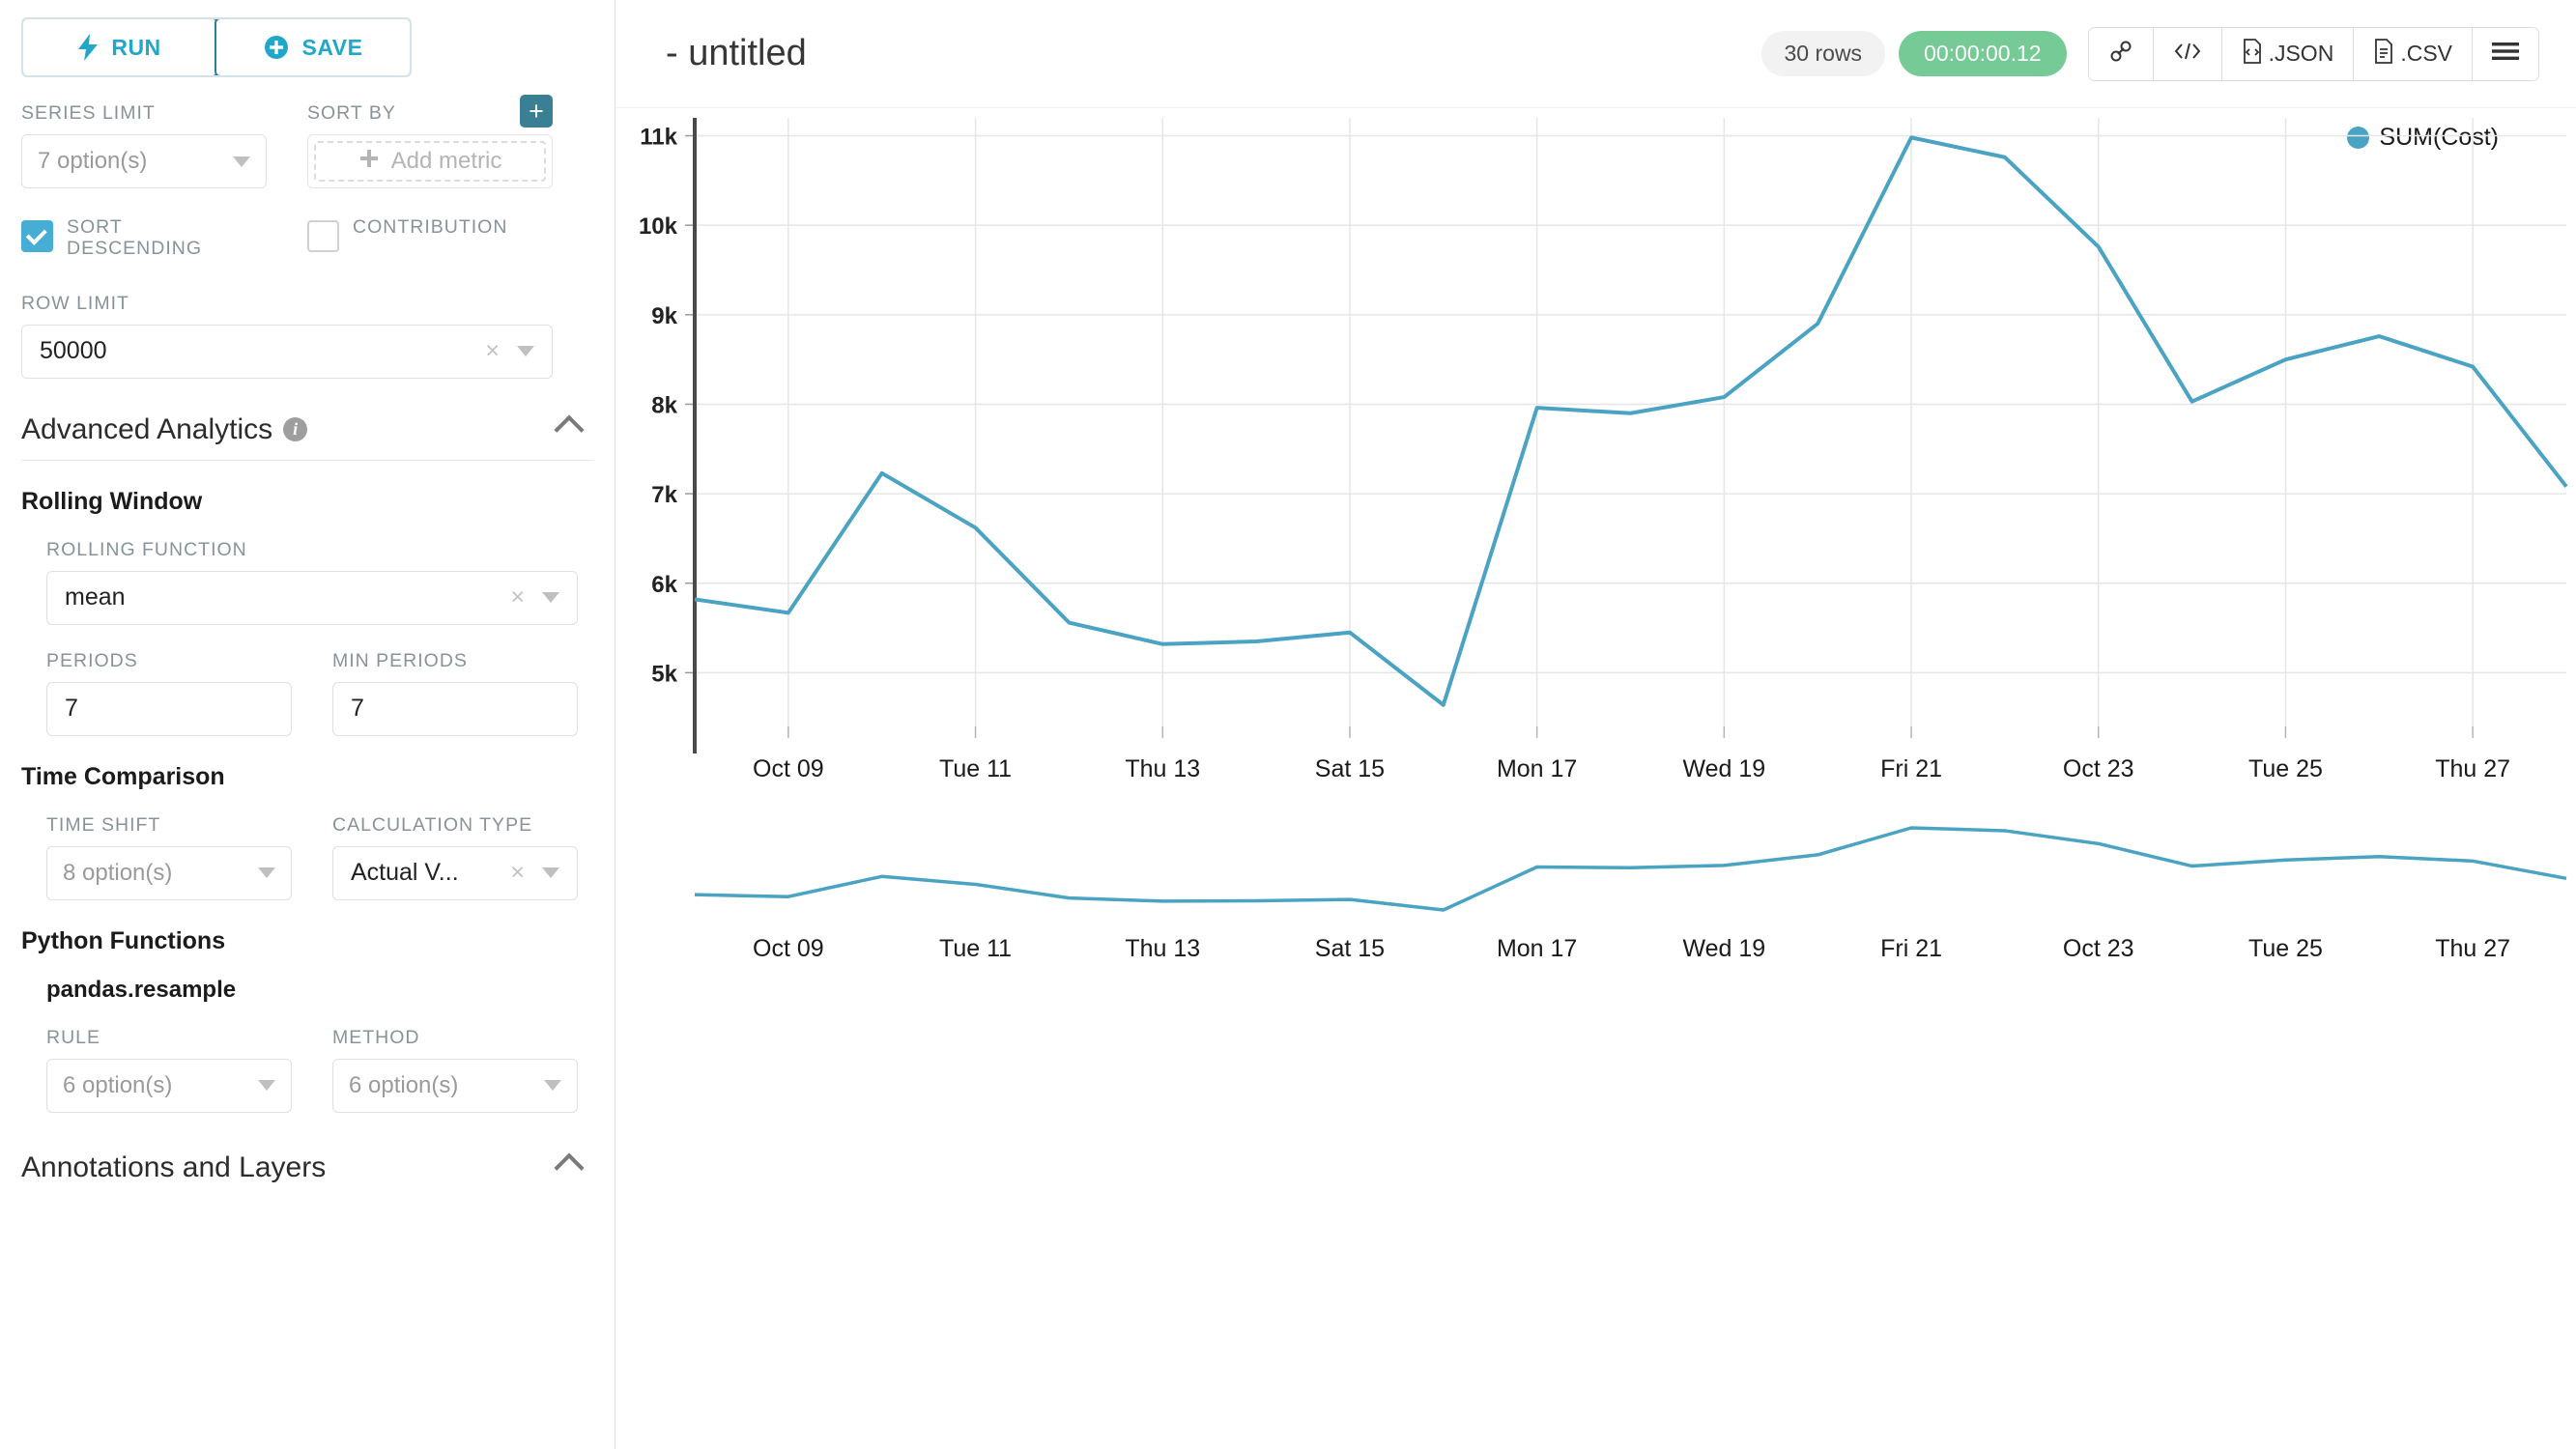 The image size is (2576, 1449). Describe the element at coordinates (323, 236) in the screenshot. I see `contribution-checkbox` at that location.